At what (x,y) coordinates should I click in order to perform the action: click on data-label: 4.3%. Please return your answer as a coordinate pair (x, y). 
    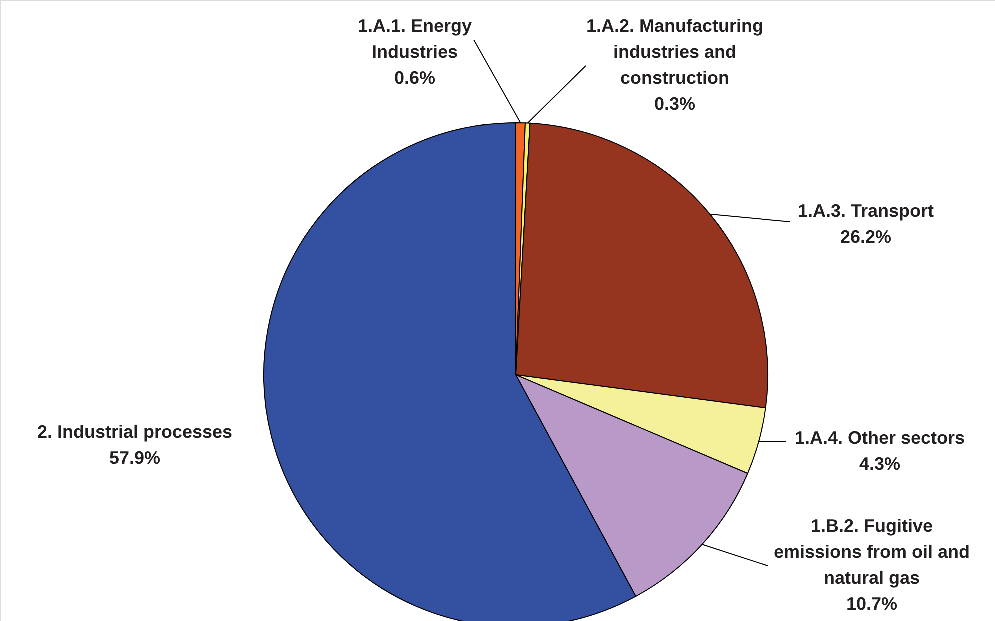
    Looking at the image, I should click on (880, 464).